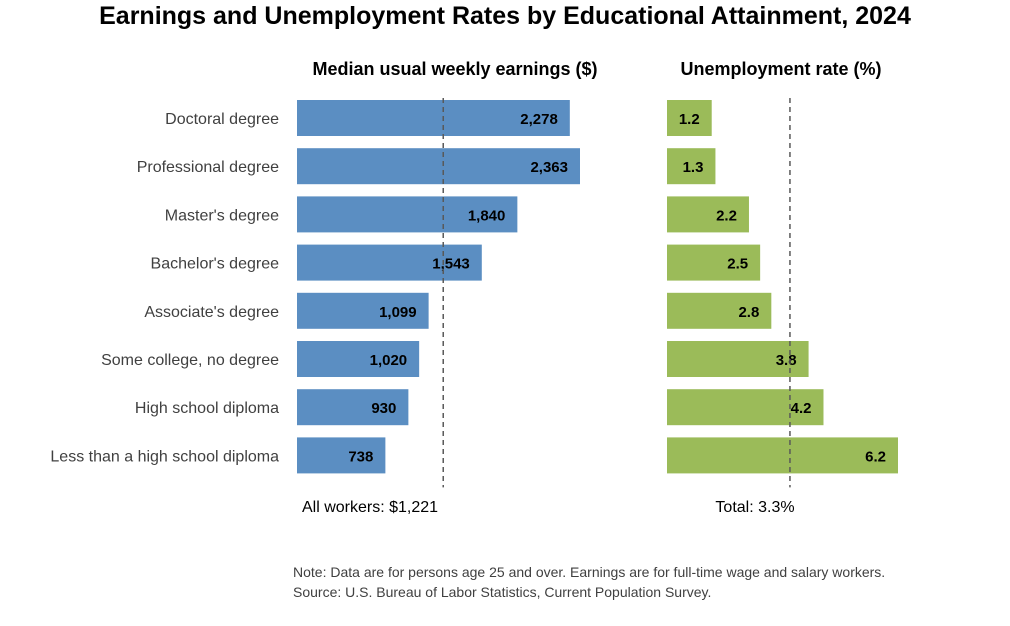 This screenshot has height=626, width=1010. I want to click on category-label: Some college, no degree, so click(190, 360).